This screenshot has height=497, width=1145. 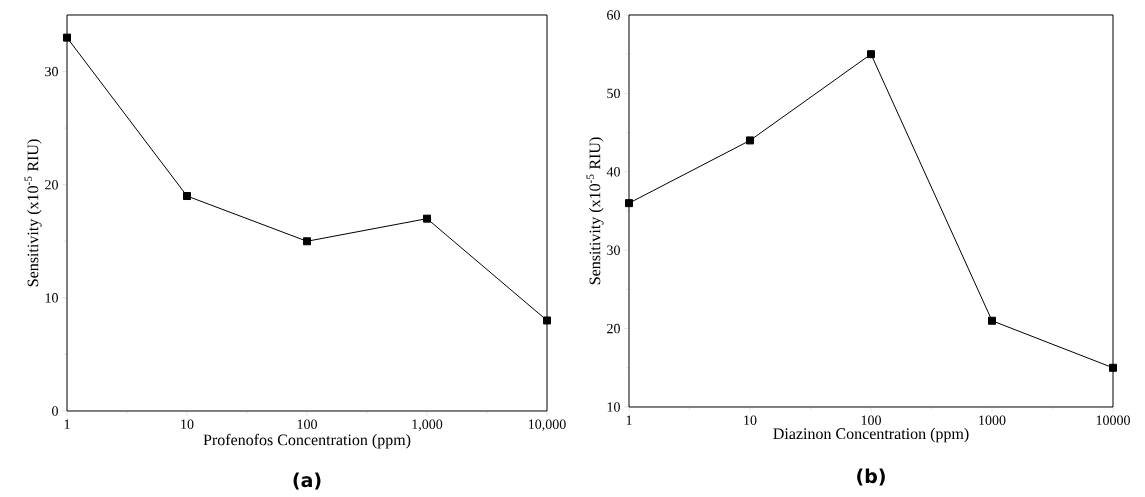 I want to click on x-tick-label: 10,000, so click(x=547, y=425).